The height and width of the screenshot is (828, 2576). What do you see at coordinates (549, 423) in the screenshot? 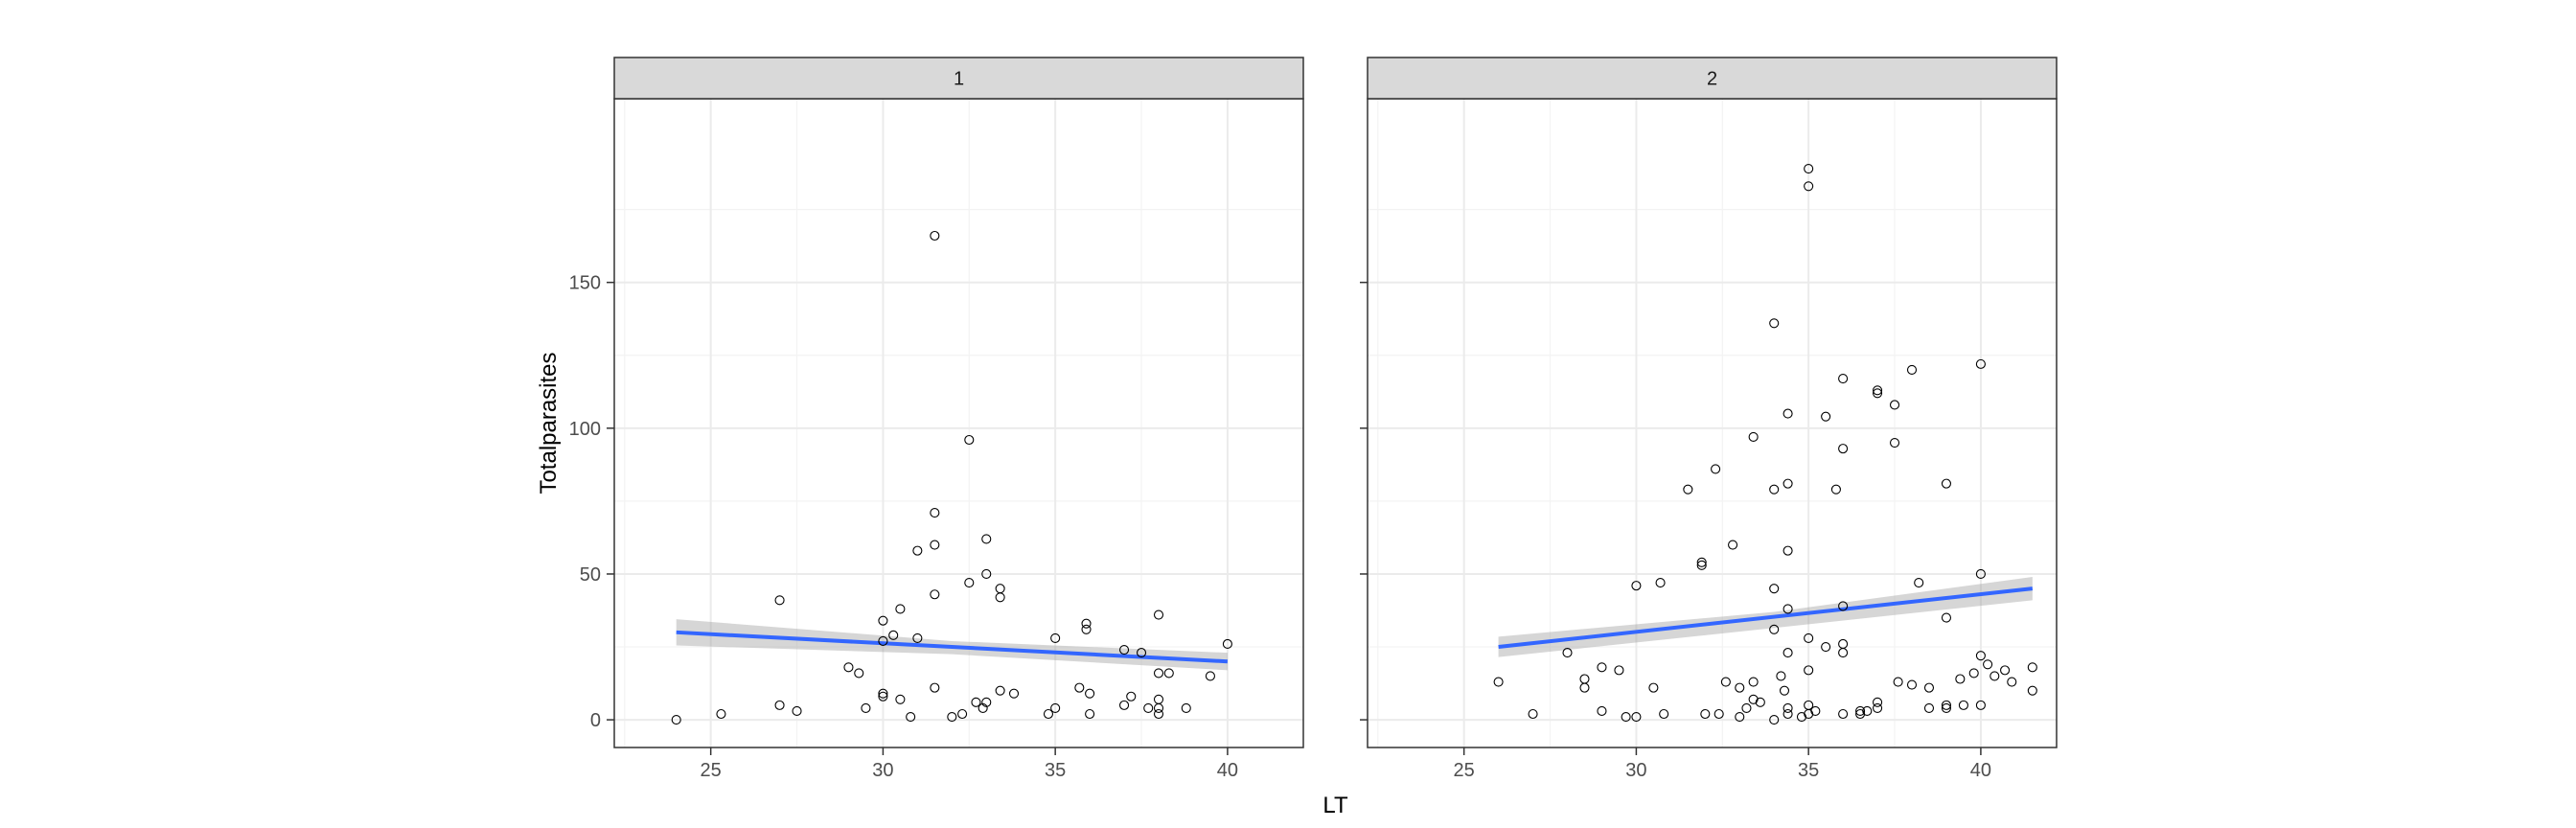
I see `y-axis-title: Totalparasites` at bounding box center [549, 423].